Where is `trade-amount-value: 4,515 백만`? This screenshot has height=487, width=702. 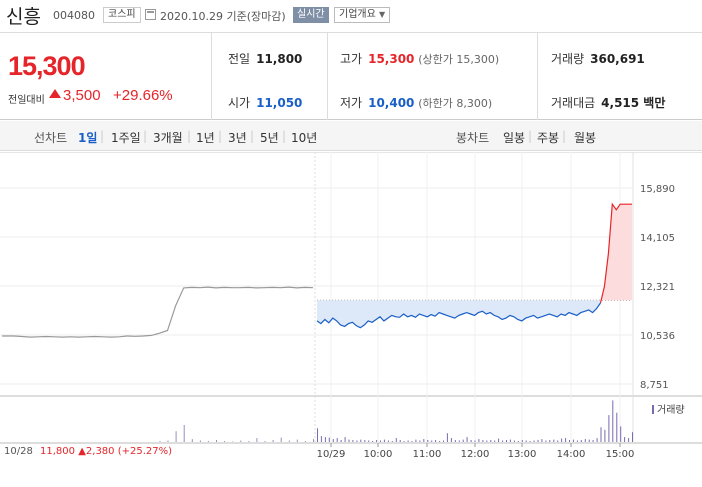 trade-amount-value: 4,515 백만 is located at coordinates (633, 103).